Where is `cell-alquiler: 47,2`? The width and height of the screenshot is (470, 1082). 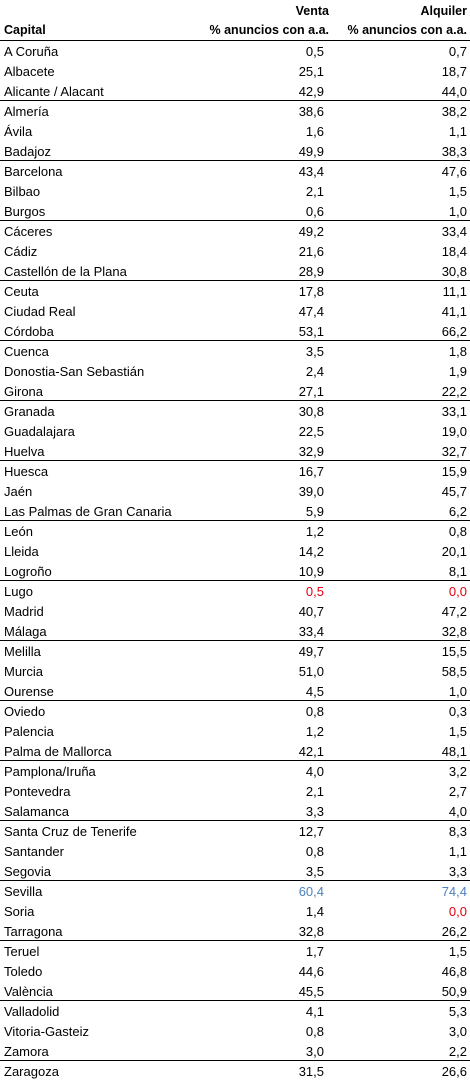
cell-alquiler: 47,2 is located at coordinates (454, 611).